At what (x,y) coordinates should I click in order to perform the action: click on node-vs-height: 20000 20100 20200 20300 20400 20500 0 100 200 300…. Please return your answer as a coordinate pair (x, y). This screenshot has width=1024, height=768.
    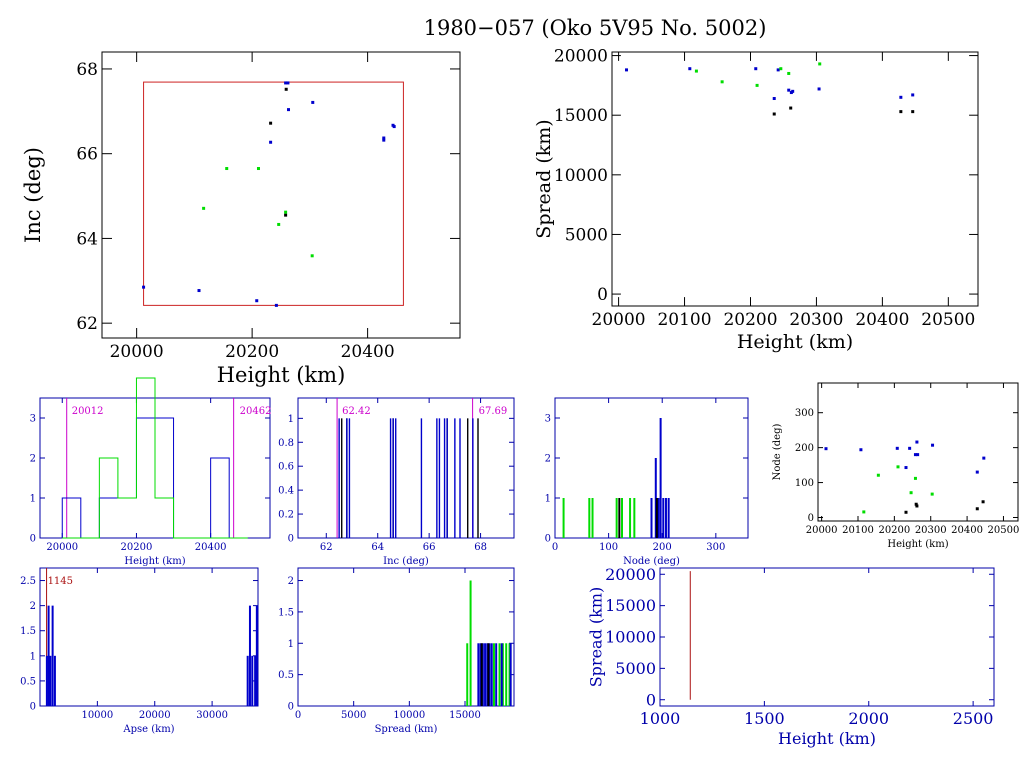
    Looking at the image, I should click on (895, 466).